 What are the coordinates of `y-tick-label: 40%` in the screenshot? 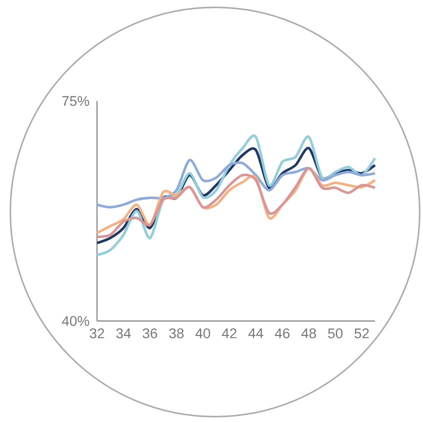 It's located at (76, 321).